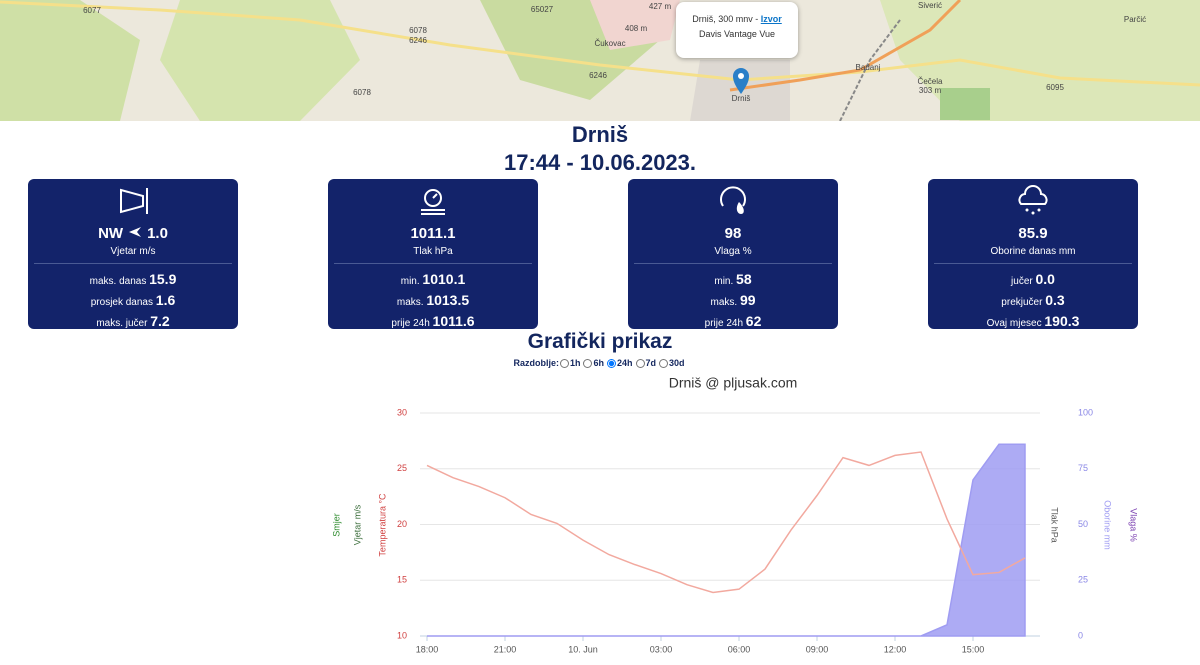  Describe the element at coordinates (753, 321) in the screenshot. I see `row-value: 62` at that location.